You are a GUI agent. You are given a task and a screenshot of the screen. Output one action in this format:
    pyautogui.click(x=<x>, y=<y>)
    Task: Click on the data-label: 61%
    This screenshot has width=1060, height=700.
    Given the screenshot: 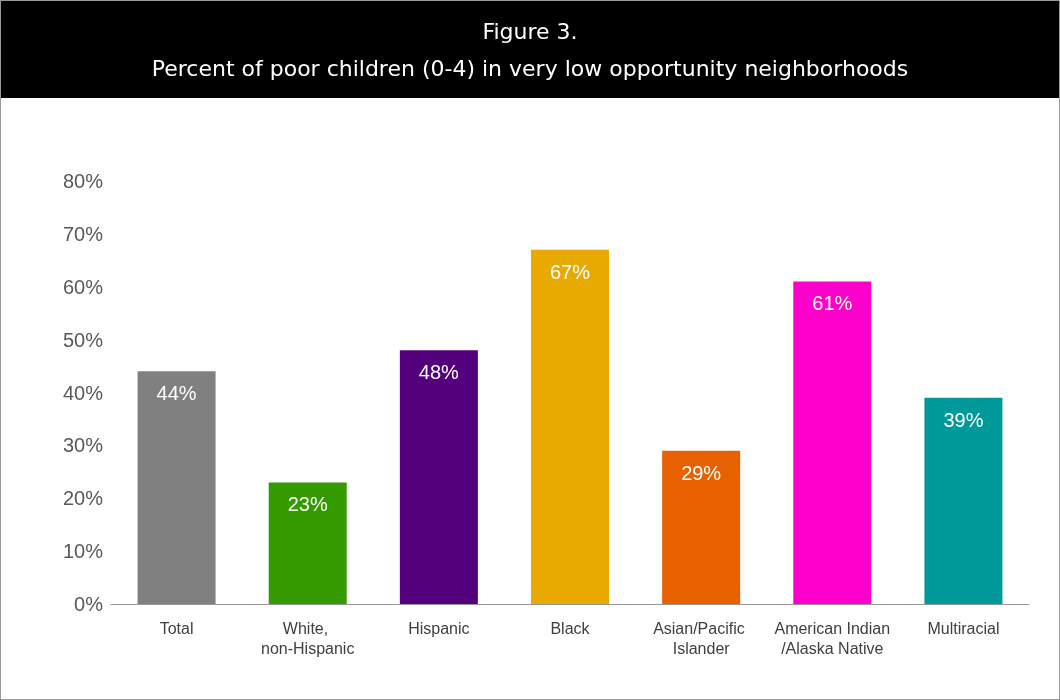 What is the action you would take?
    pyautogui.click(x=832, y=303)
    